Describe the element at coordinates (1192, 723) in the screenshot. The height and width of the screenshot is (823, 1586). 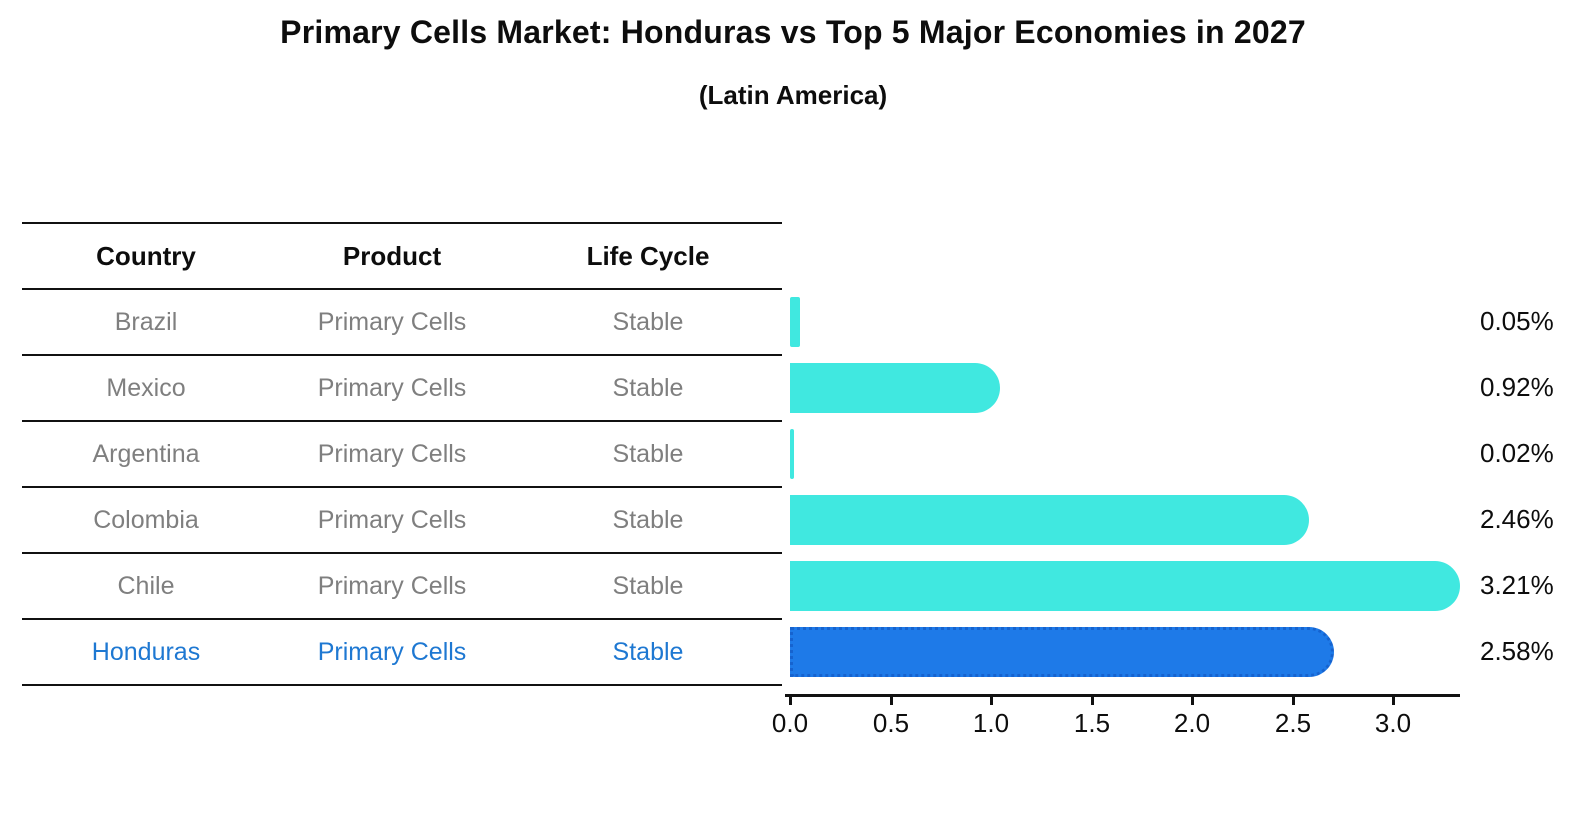
I see `x-axis-tick-label: 2.0` at that location.